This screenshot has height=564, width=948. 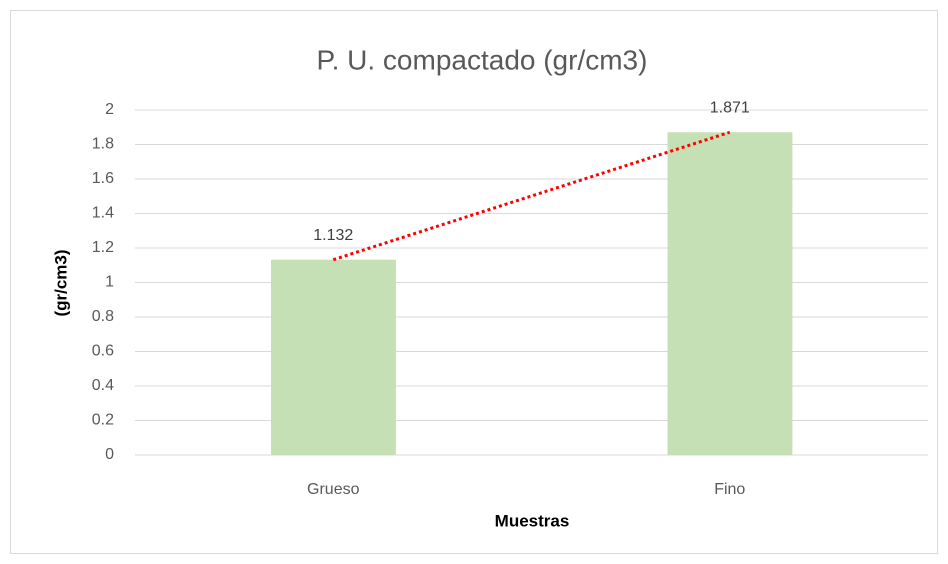 What do you see at coordinates (103, 385) in the screenshot?
I see `y-tick-label: 0.4` at bounding box center [103, 385].